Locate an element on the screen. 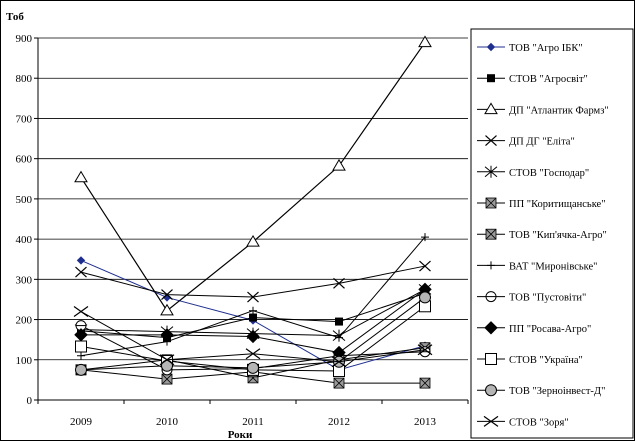  legend-entry: СТОВ "Зоря" is located at coordinates (523, 421).